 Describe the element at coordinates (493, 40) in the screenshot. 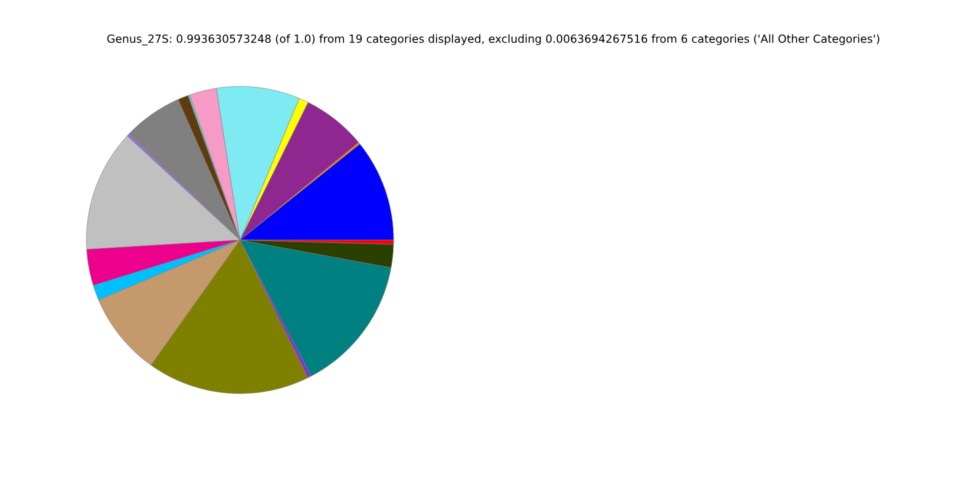

I see `text: Genus_27S: 0.993630573248 (of 1.0) from 19 categories displayed, excluding 0.0063694267516 from 6 categories ('All Other Categories')` at that location.